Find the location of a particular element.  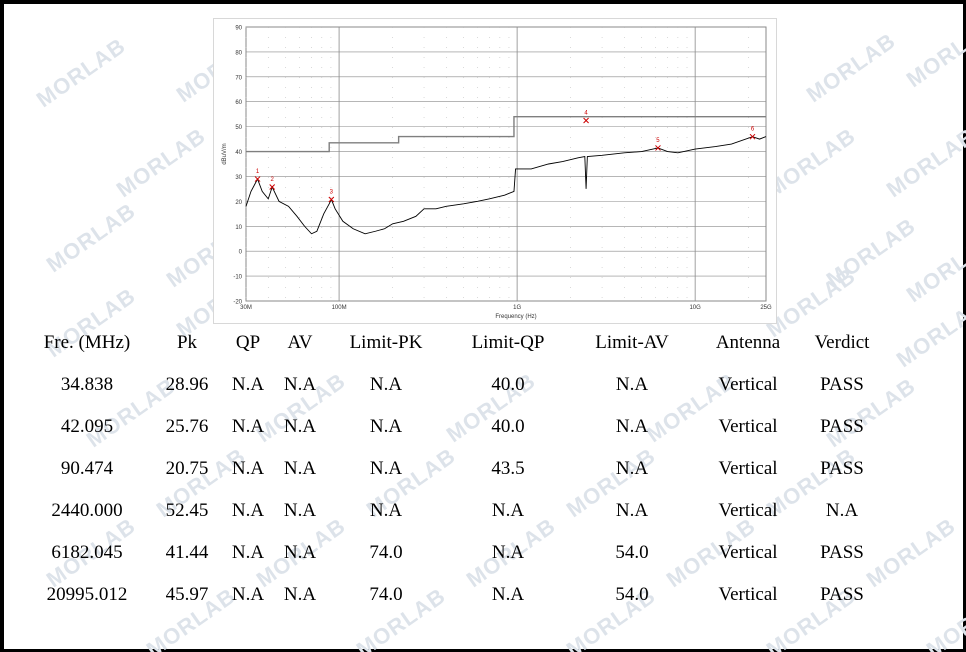

cell-frequency: 2440.000 is located at coordinates (87, 510).